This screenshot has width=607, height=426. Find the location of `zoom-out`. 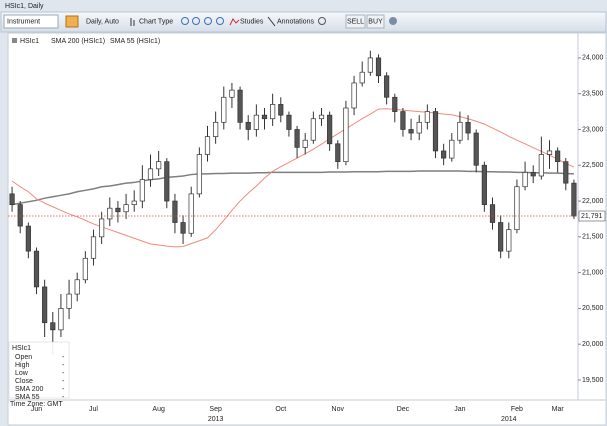

zoom-out is located at coordinates (196, 21).